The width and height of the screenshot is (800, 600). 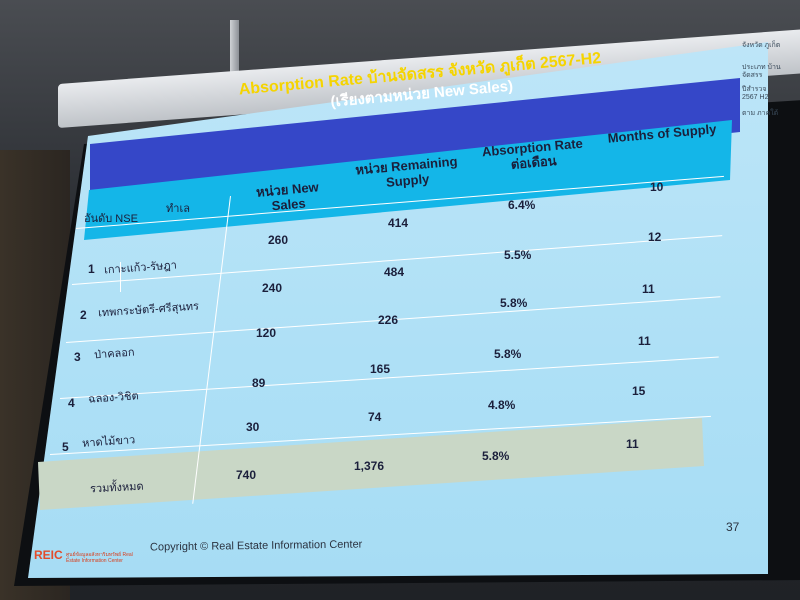 I want to click on row-1-rank: 1, so click(x=91, y=269).